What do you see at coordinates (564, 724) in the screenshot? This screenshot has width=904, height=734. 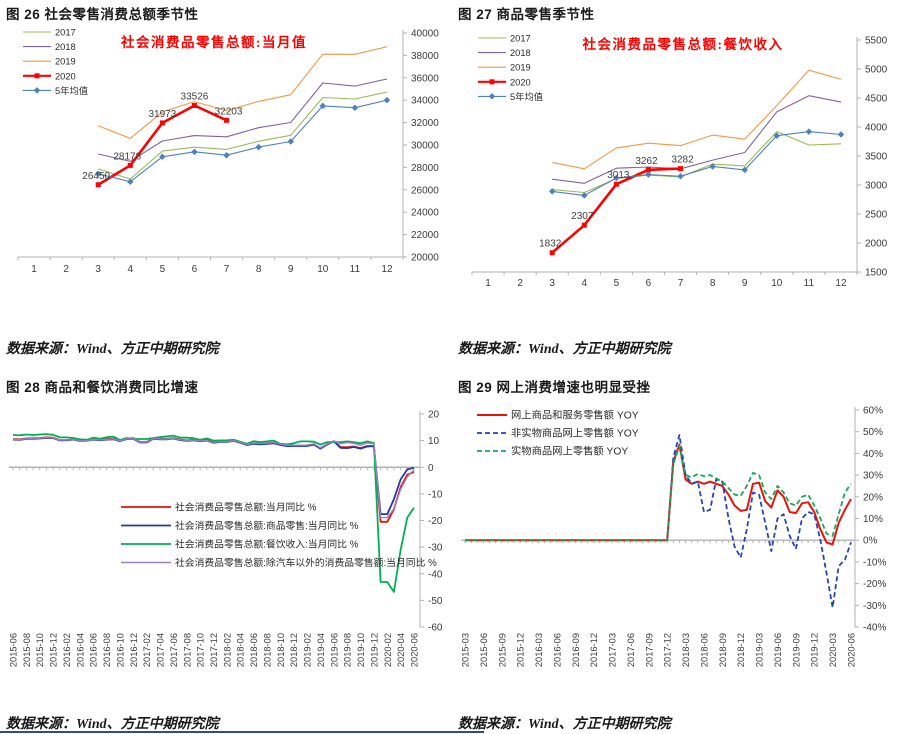 I see `figure-29-source: 数据来源：Wind、方正中期研究院` at bounding box center [564, 724].